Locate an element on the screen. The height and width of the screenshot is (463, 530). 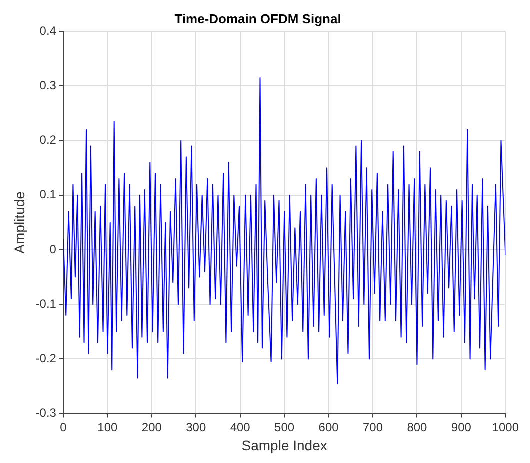
chart-title: Time-Domain OFDM Signal is located at coordinates (258, 18).